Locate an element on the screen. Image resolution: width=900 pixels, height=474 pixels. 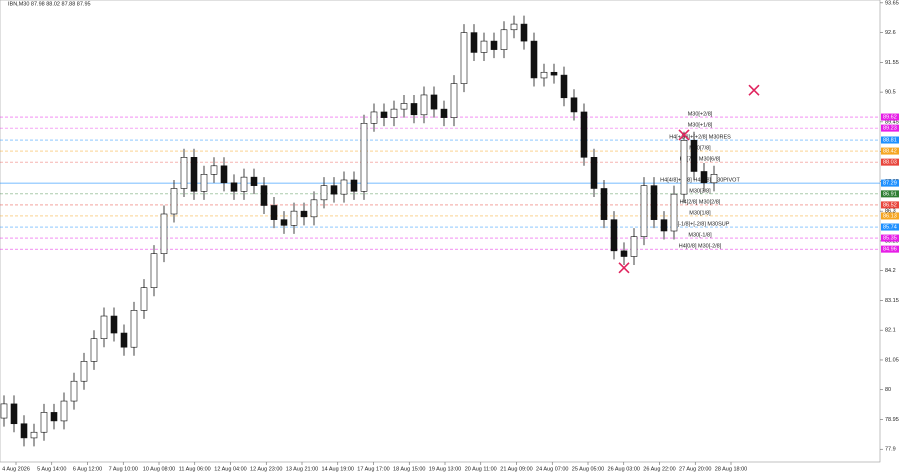
x-tick-label: 12 Aug 04:00 is located at coordinates (230, 469).